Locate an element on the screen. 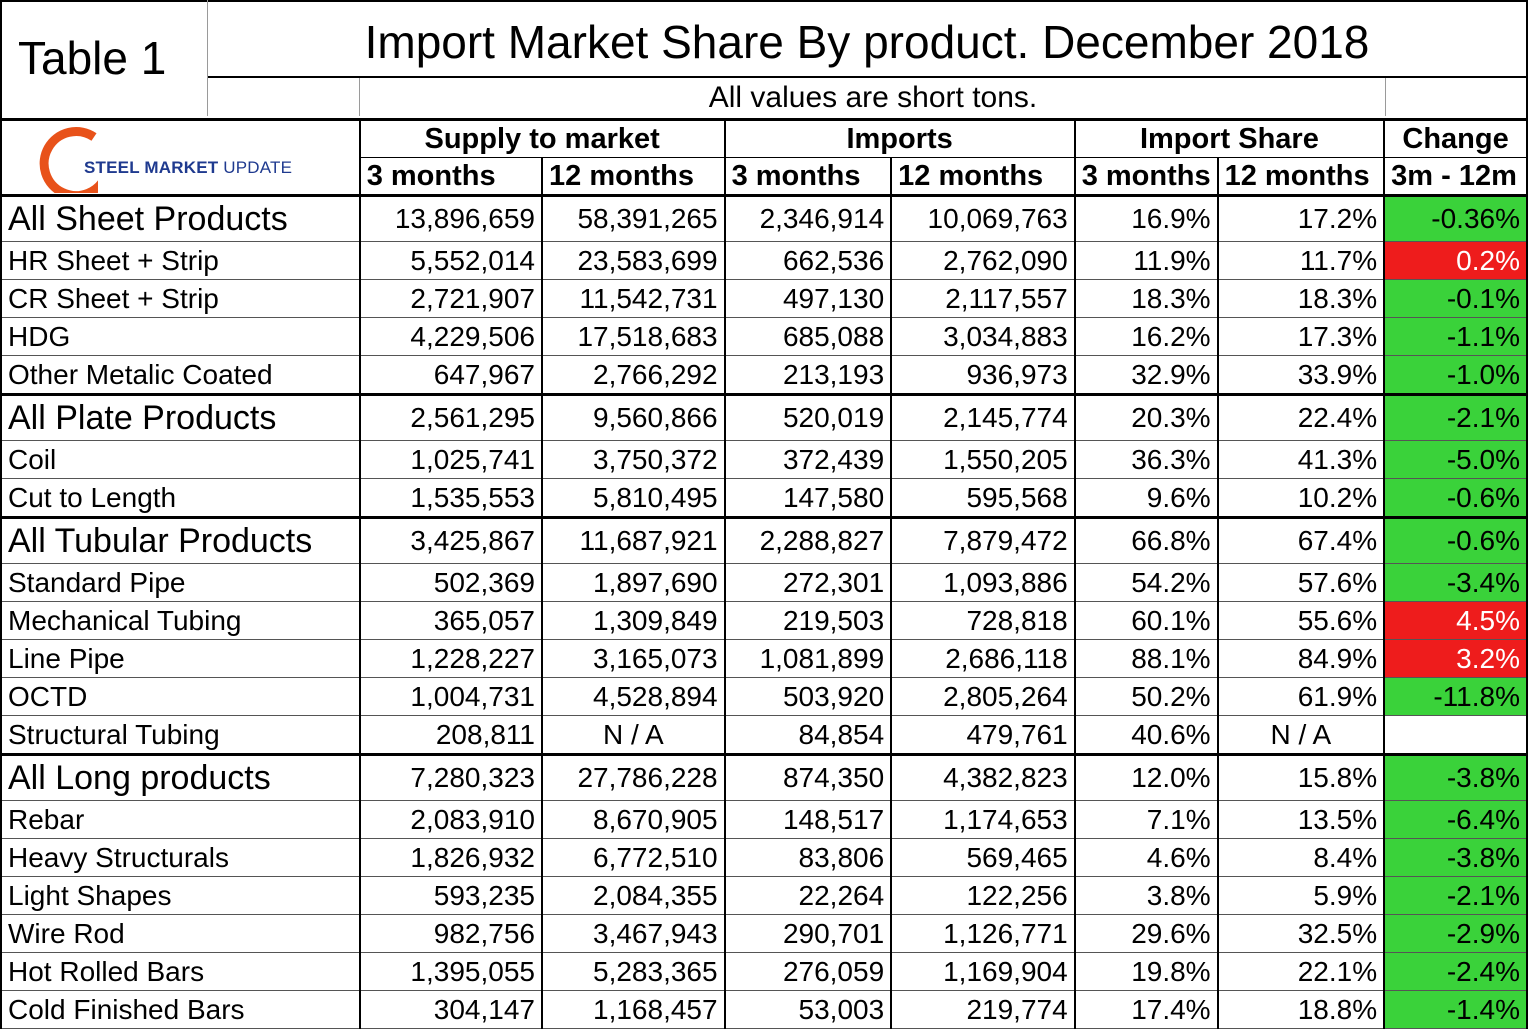  imports-3m-cell: 497,130 is located at coordinates (808, 298).